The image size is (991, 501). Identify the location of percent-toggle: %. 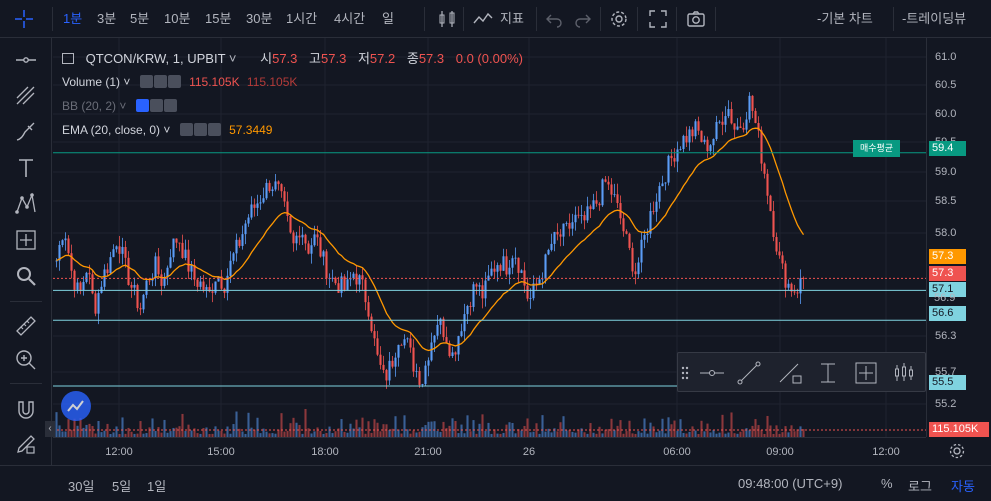
(887, 483).